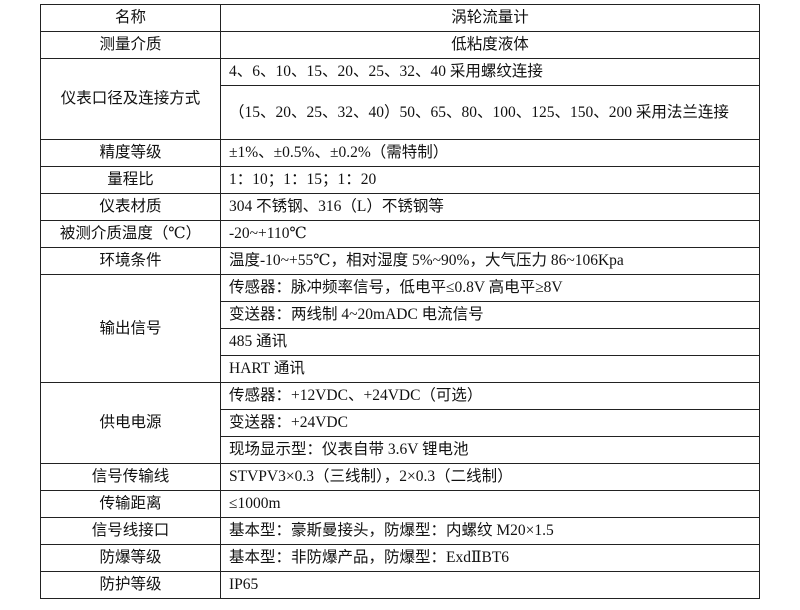 This screenshot has width=800, height=610. Describe the element at coordinates (490, 585) in the screenshot. I see `spec-value: IP65` at that location.